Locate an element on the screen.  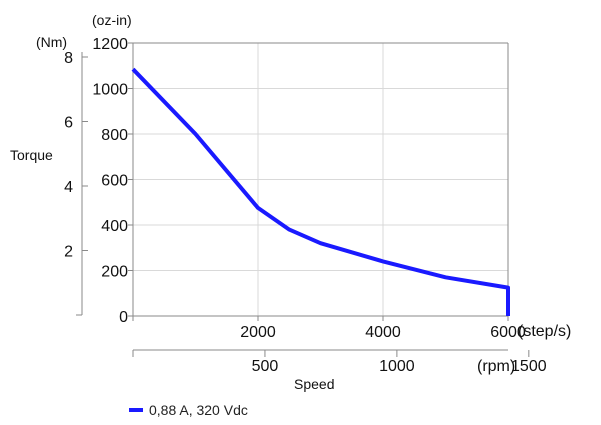
nm-tick-label: 8 is located at coordinates (68, 58).